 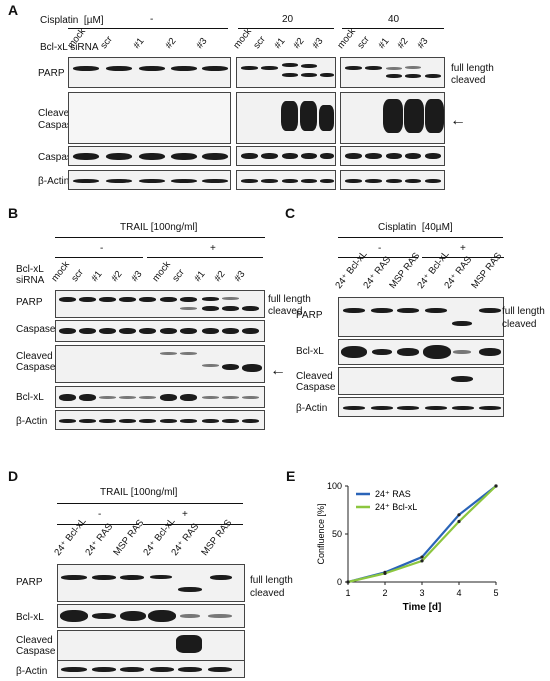 What do you see at coordinates (240, 276) in the screenshot?
I see `panel-b-lane-label: #3` at bounding box center [240, 276].